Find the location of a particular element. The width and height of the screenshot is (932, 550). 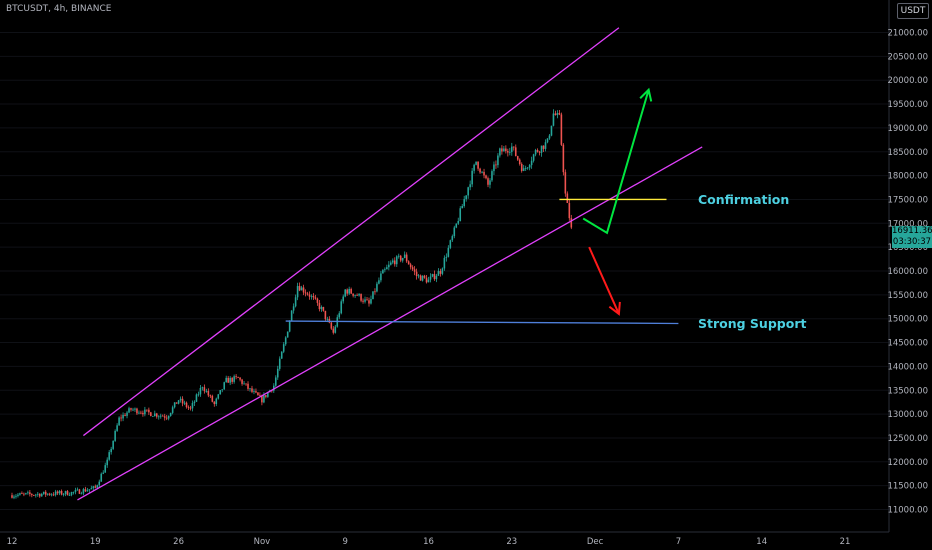

time-tick-label: 21 is located at coordinates (845, 542).